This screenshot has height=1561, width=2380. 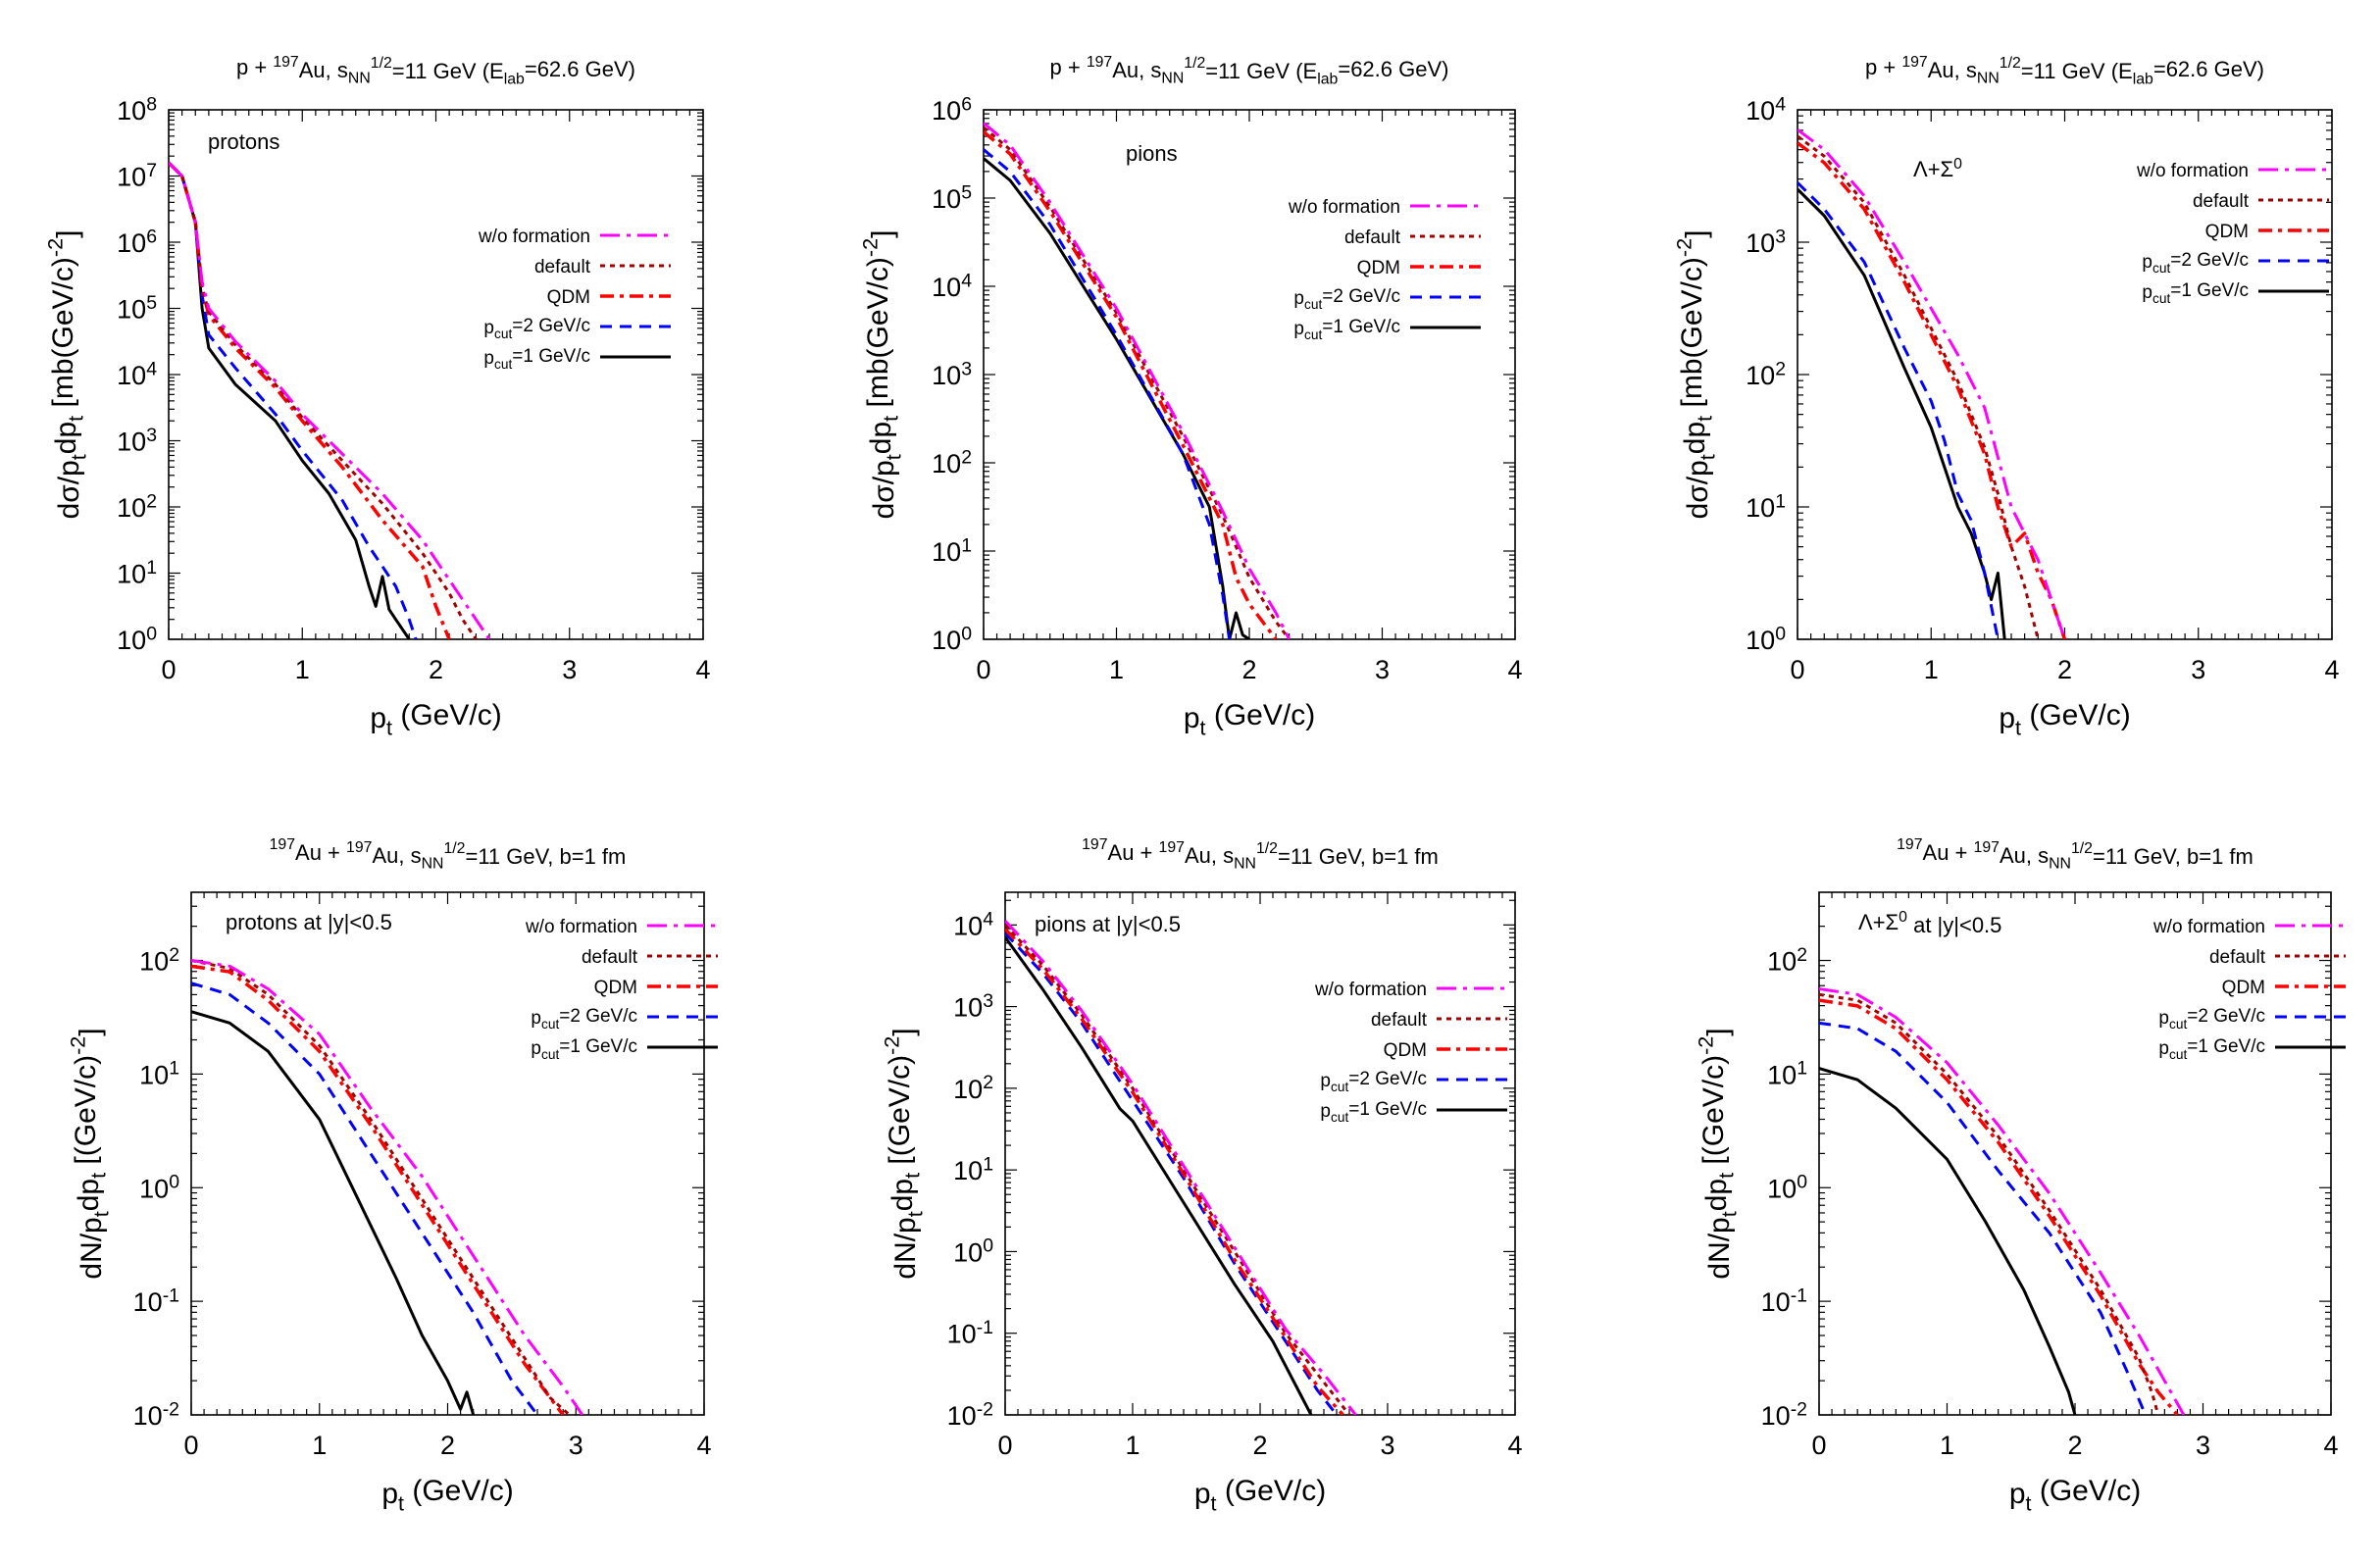 I want to click on y-tick-label: 10-1​, so click(x=970, y=1333).